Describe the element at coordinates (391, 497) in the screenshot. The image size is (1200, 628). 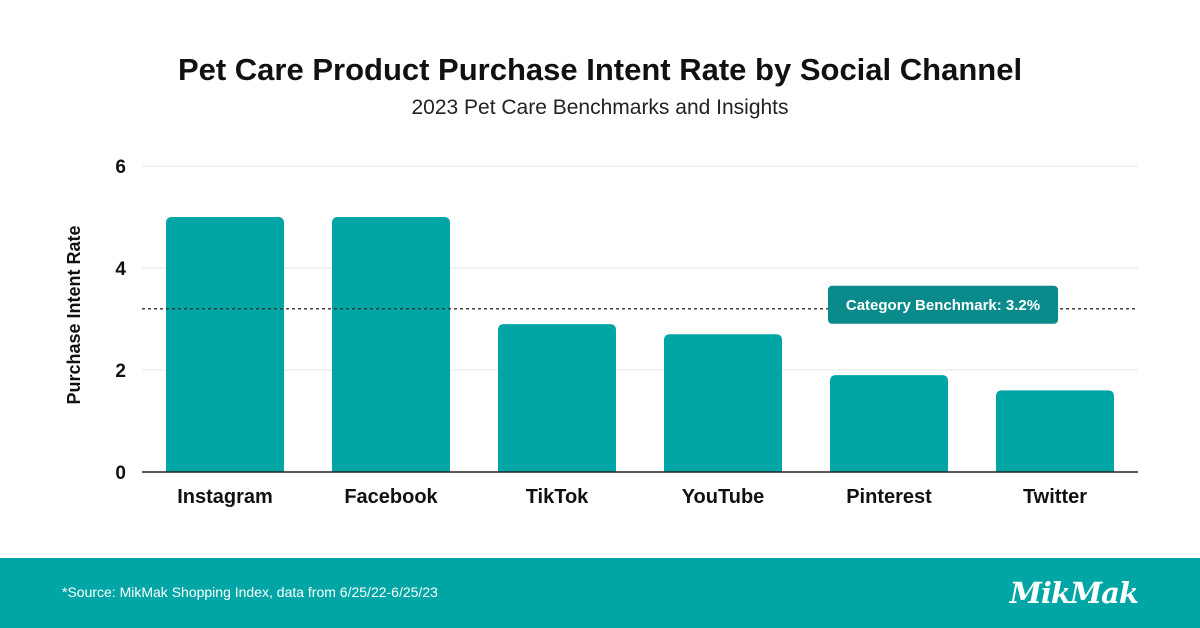
I see `x-tick-label: Facebook` at that location.